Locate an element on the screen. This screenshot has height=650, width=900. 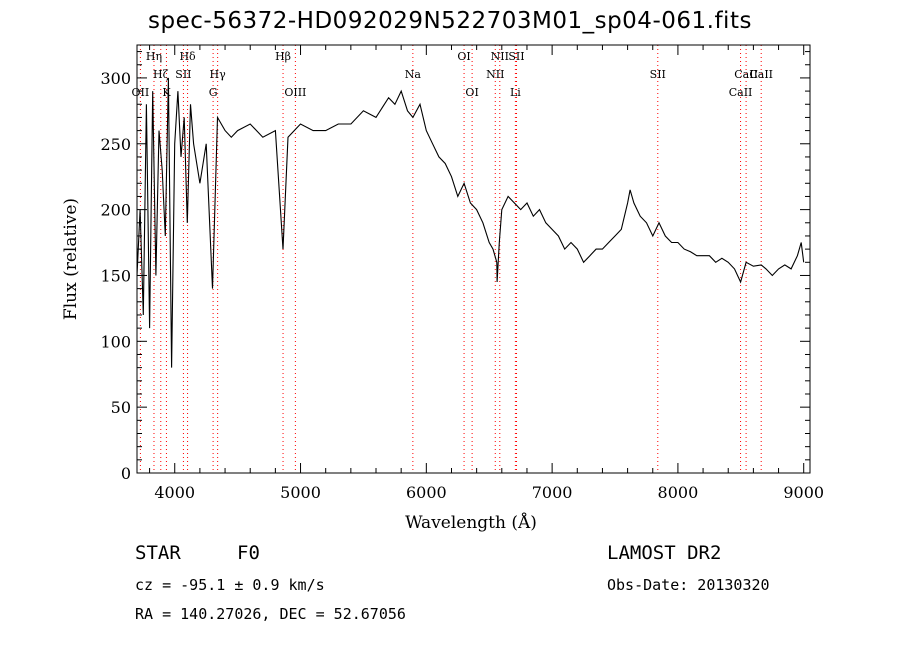
x-tick-label: 7000 is located at coordinates (552, 492).